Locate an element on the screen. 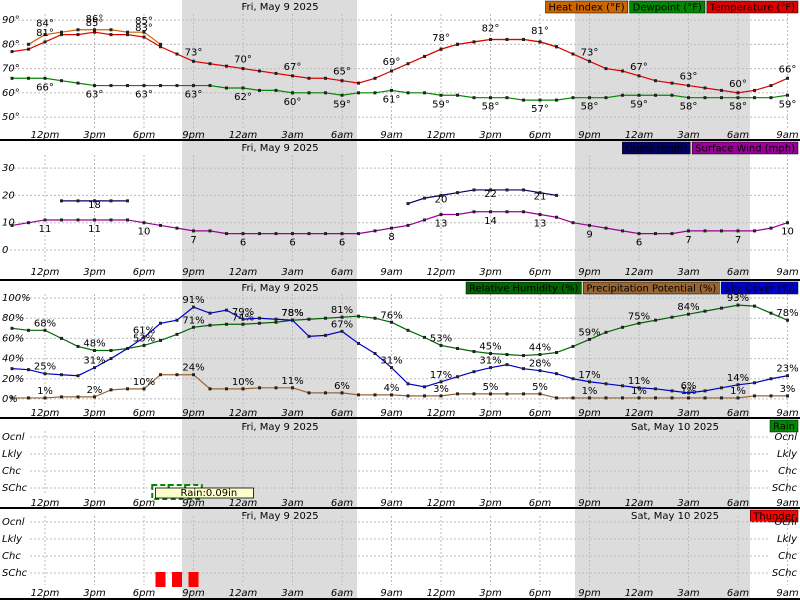 This screenshot has height=600, width=800. value-label: 57° is located at coordinates (540, 109).